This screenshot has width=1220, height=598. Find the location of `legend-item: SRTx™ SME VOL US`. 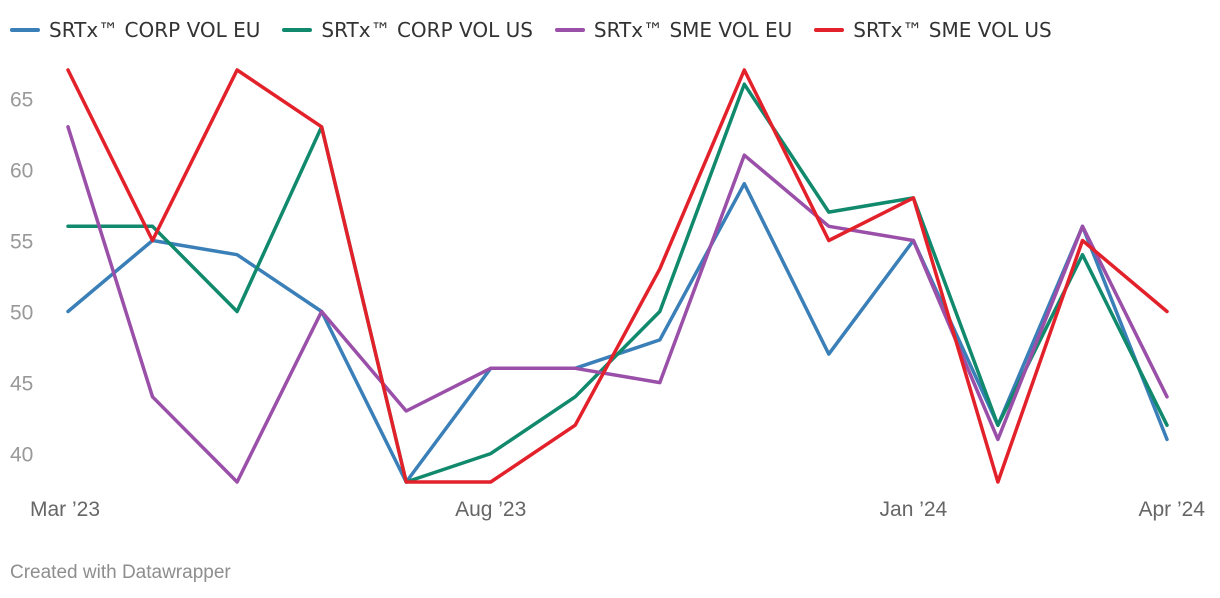

legend-item: SRTx™ SME VOL US is located at coordinates (933, 30).